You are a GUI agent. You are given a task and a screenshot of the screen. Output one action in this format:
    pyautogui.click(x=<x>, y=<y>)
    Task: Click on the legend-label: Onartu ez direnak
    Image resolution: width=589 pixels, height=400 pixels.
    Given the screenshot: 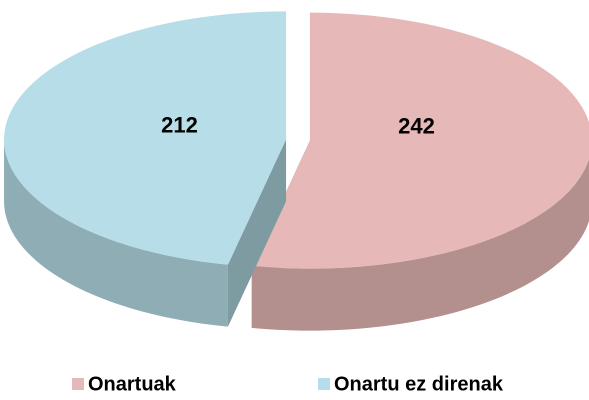 What is the action you would take?
    pyautogui.click(x=419, y=384)
    